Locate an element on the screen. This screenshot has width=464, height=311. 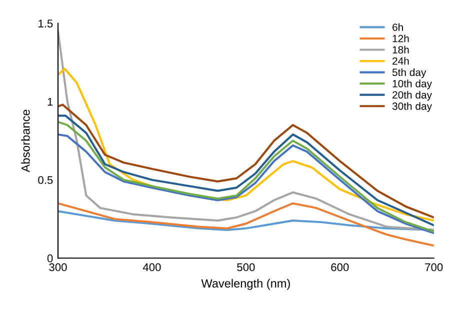
legend-label: 10th day is located at coordinates (412, 85).